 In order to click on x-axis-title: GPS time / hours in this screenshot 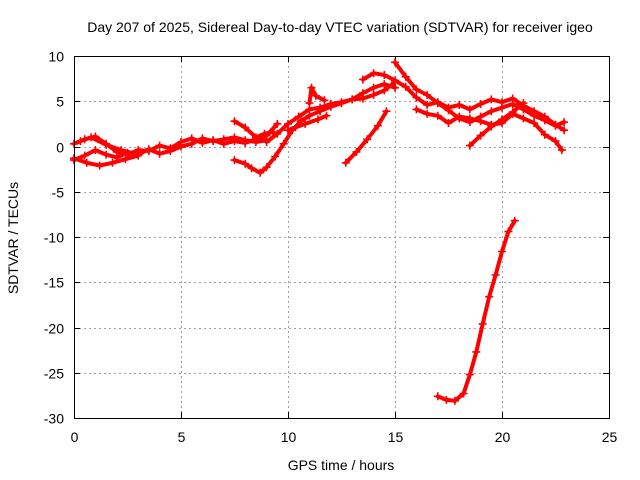, I will do `click(341, 465)`.